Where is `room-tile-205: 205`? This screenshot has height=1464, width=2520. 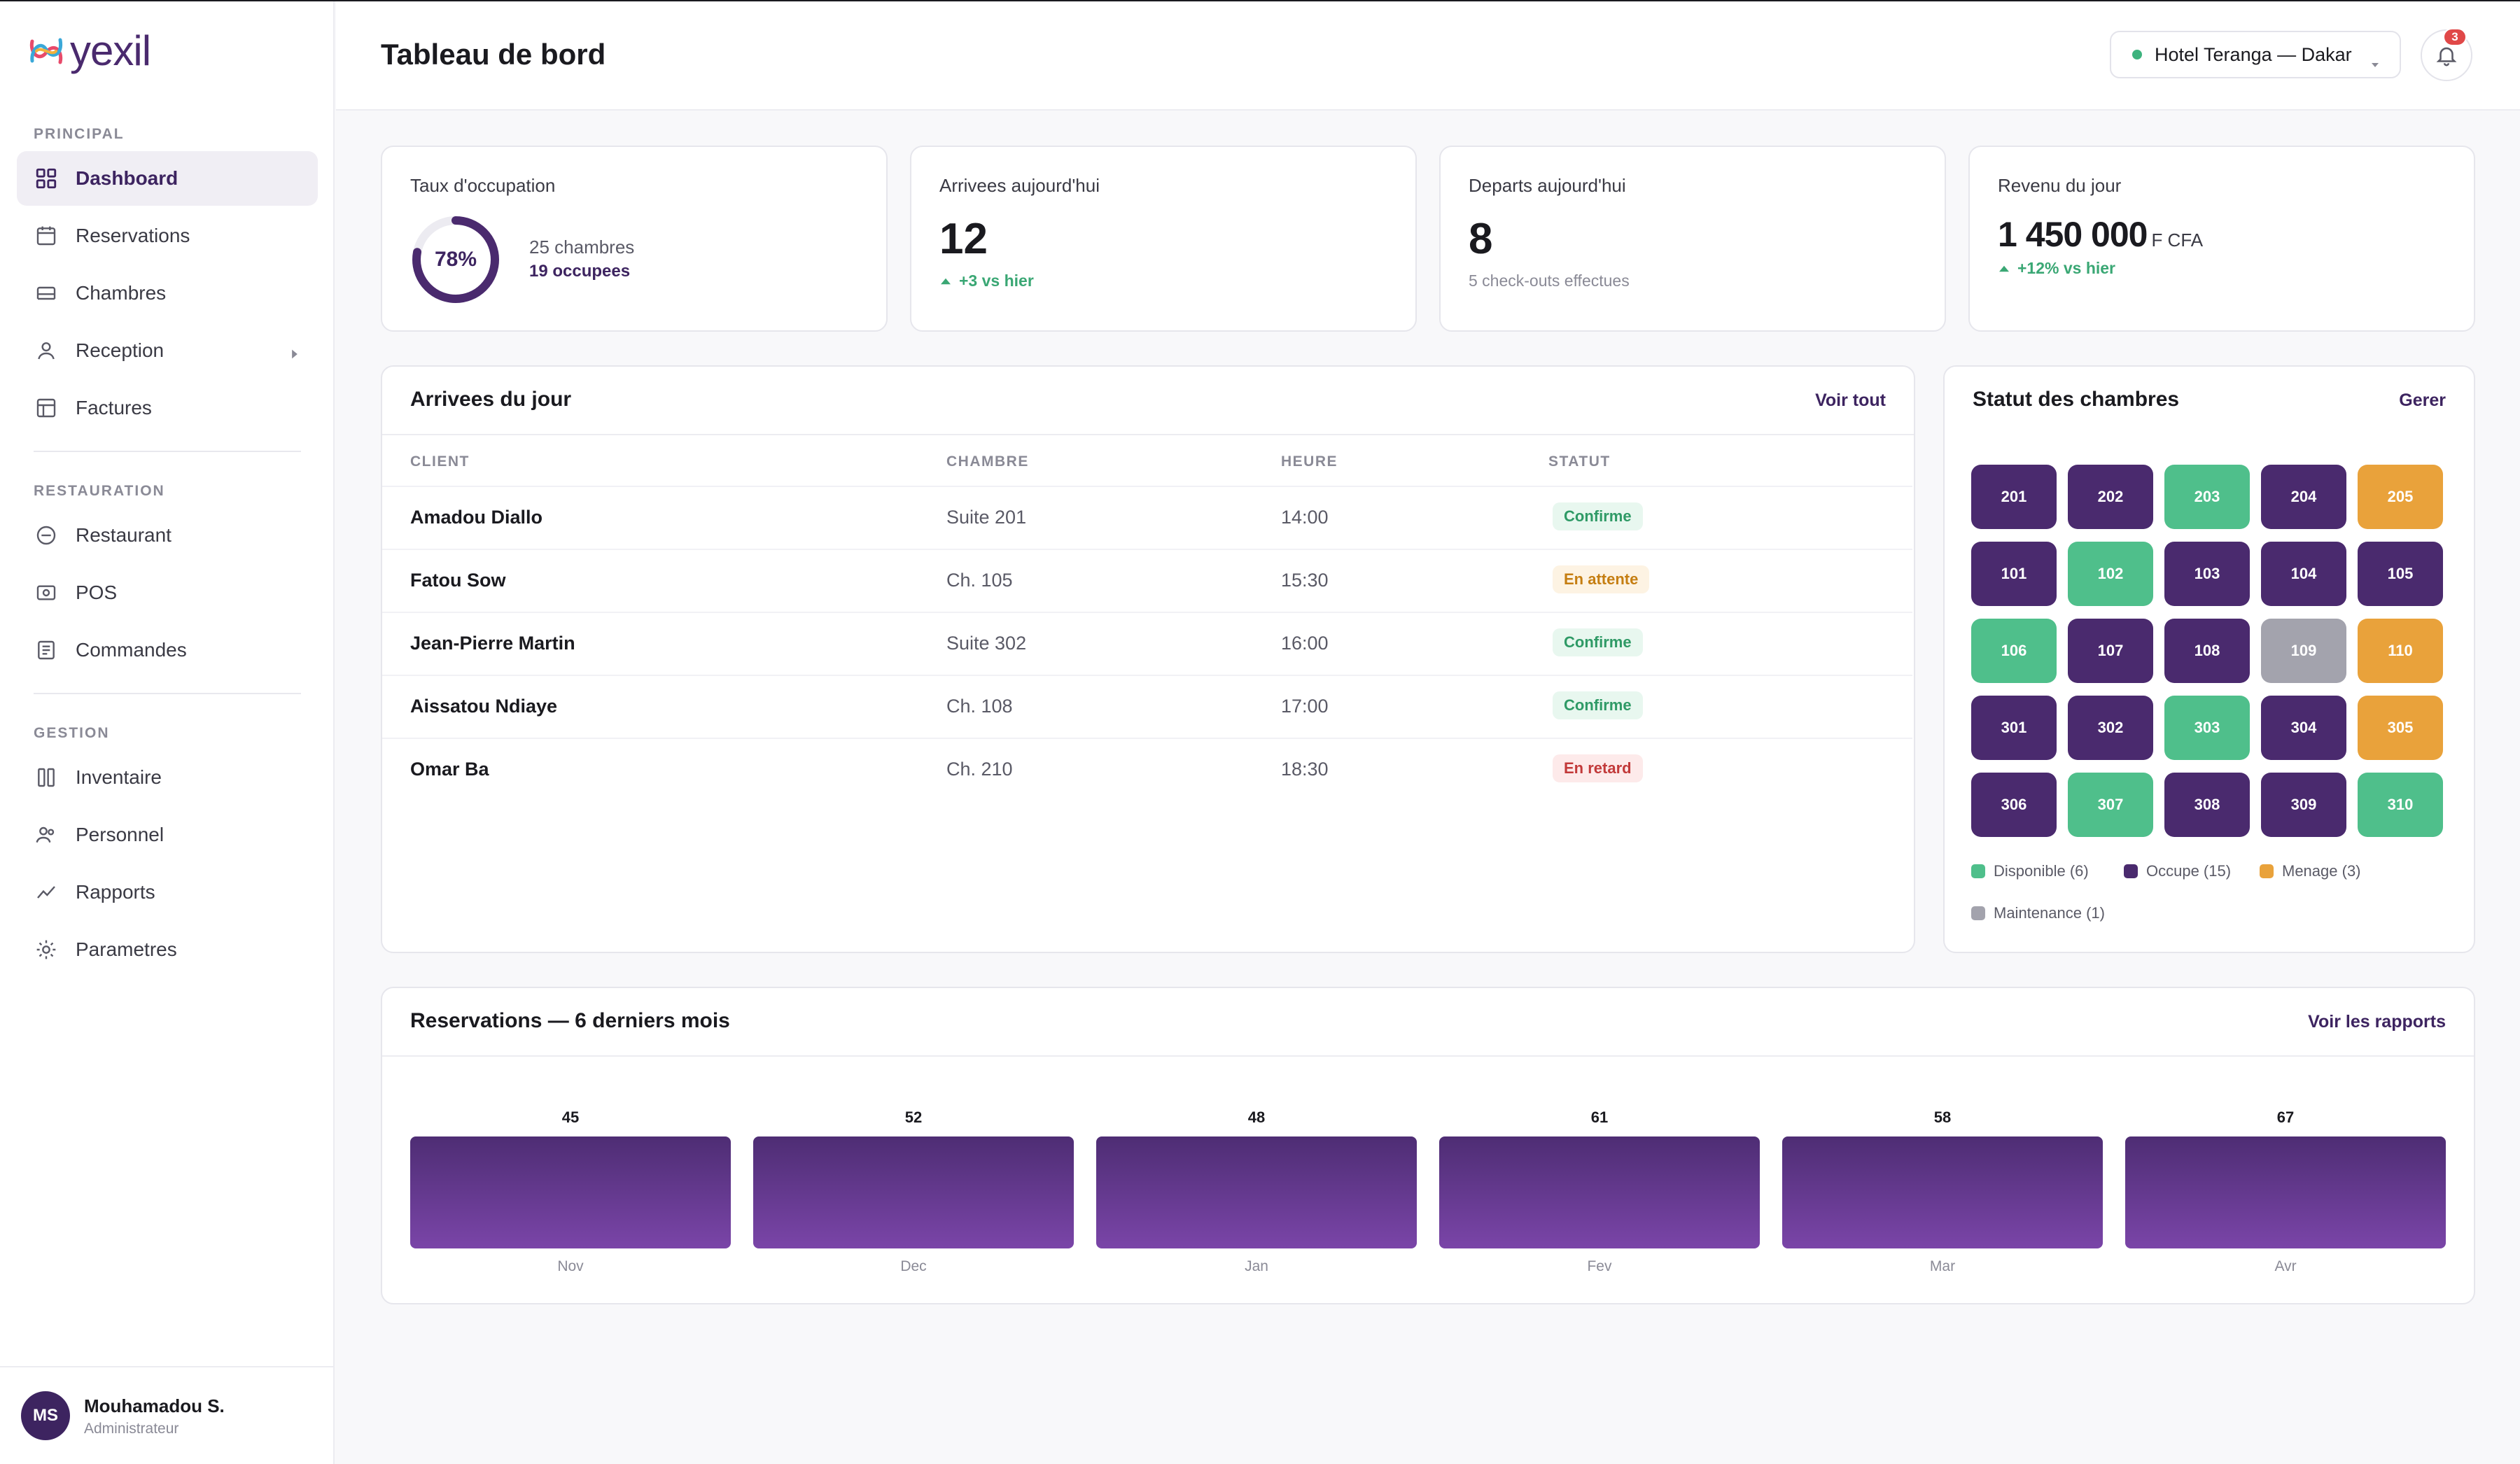
room-tile-205: 205 is located at coordinates (2400, 497).